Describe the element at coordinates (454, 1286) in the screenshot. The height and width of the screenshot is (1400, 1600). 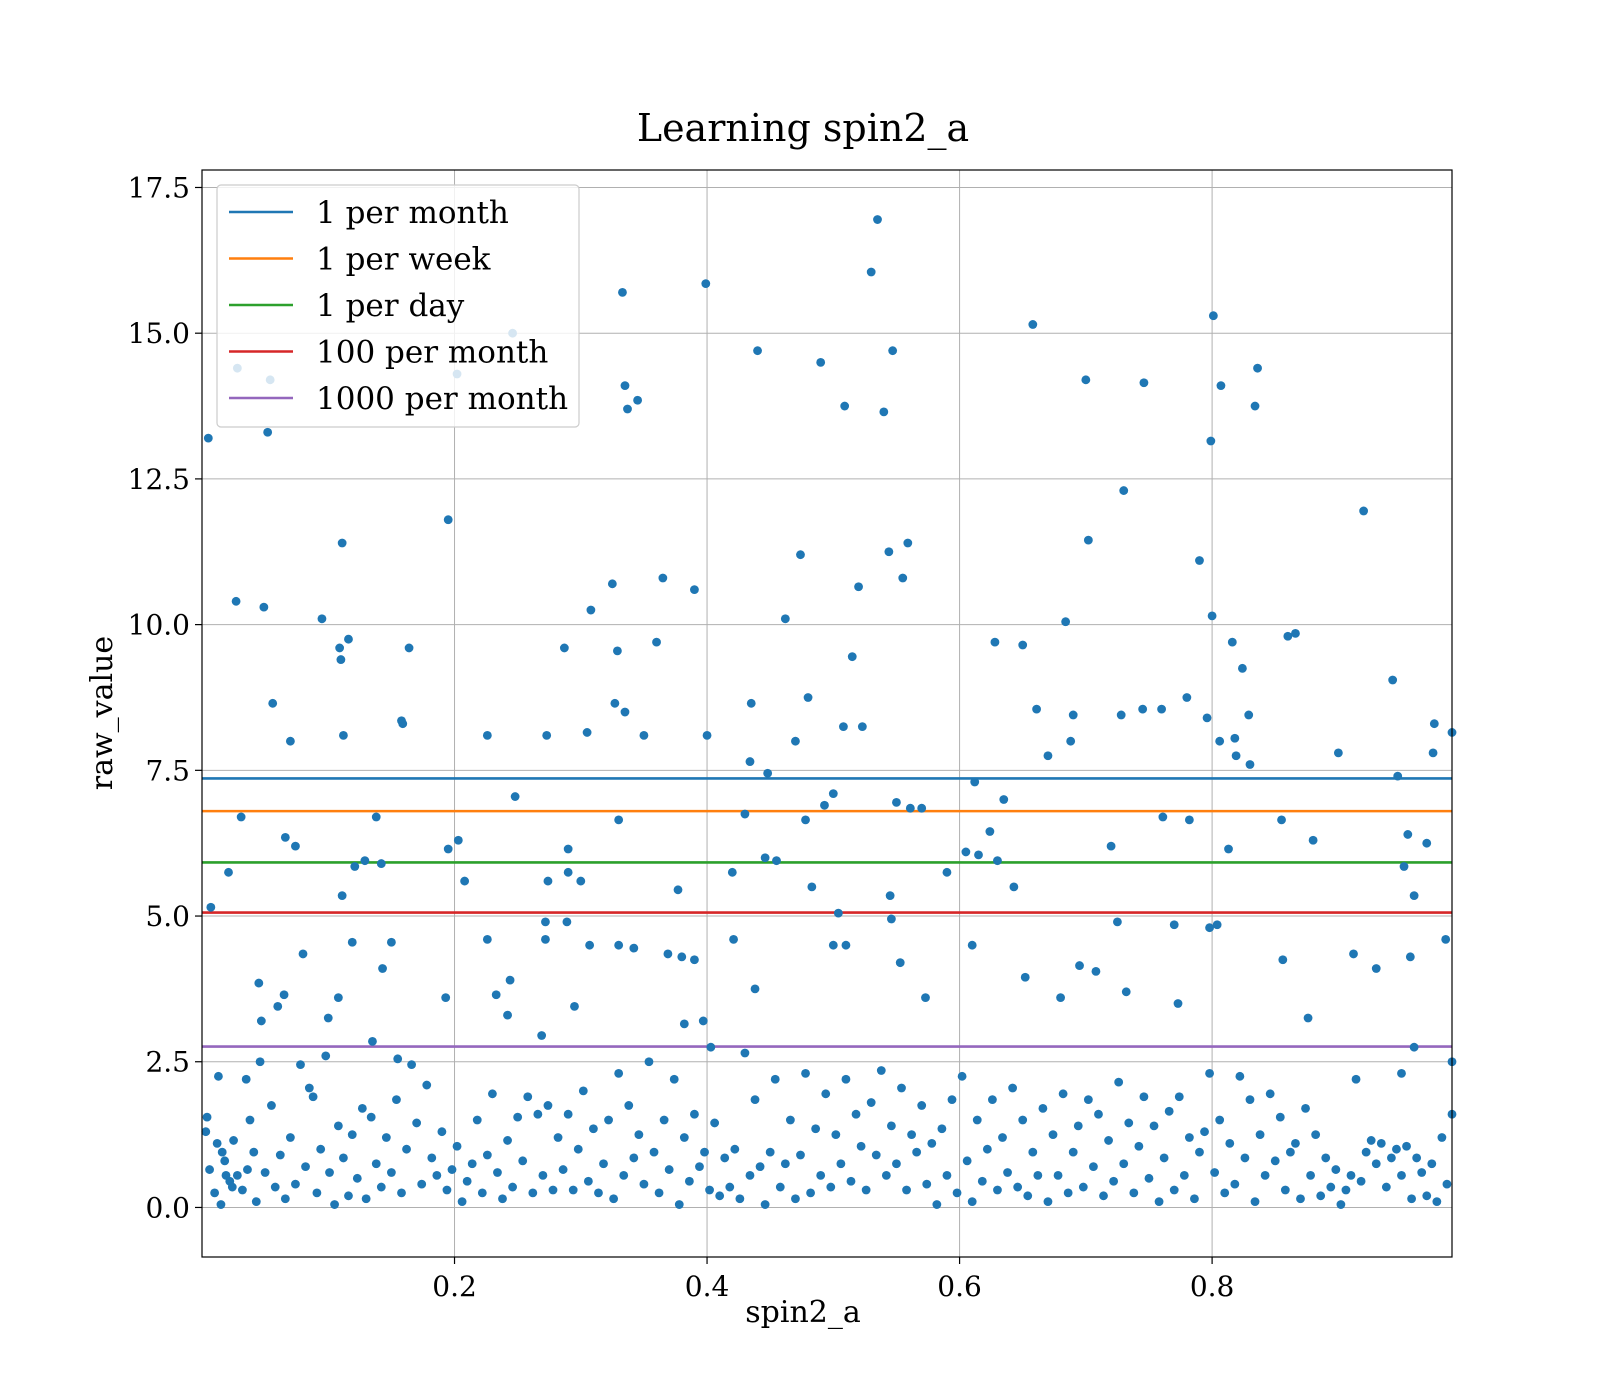
I see `x-tick-label: 0.2` at that location.